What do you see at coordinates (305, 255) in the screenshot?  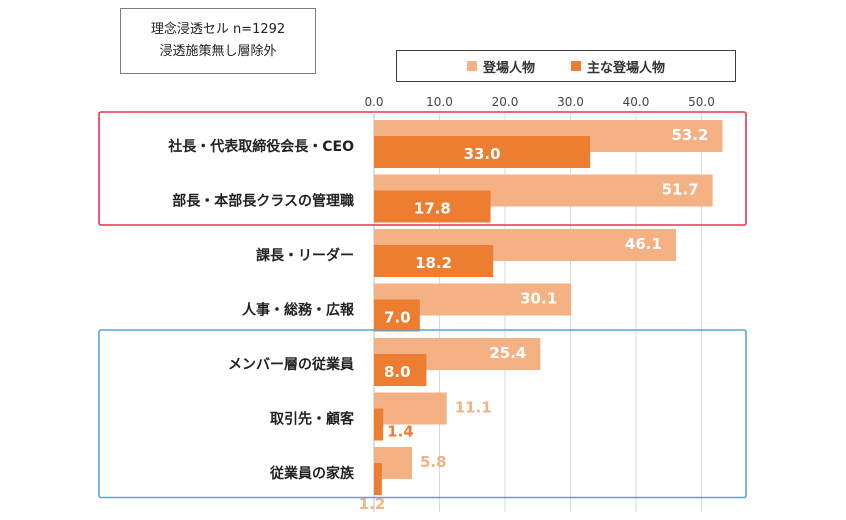 I see `category-label: 課長・リーダー` at bounding box center [305, 255].